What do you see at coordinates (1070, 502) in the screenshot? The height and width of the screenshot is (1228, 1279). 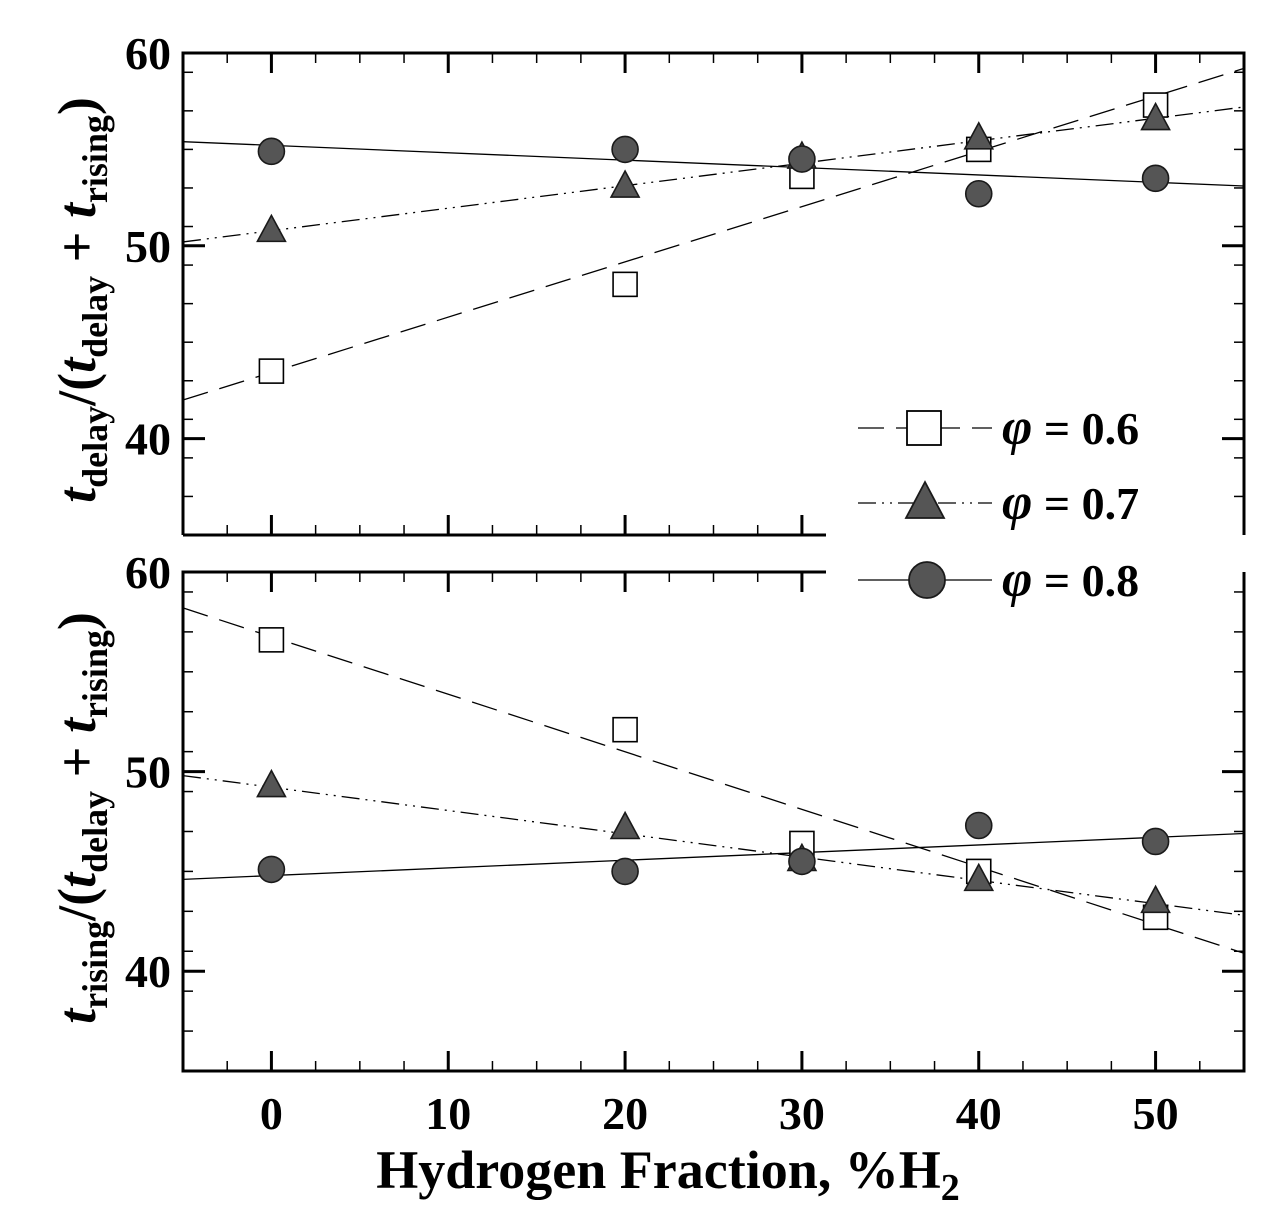 I see `legend-label: φ = 0.7` at bounding box center [1070, 502].